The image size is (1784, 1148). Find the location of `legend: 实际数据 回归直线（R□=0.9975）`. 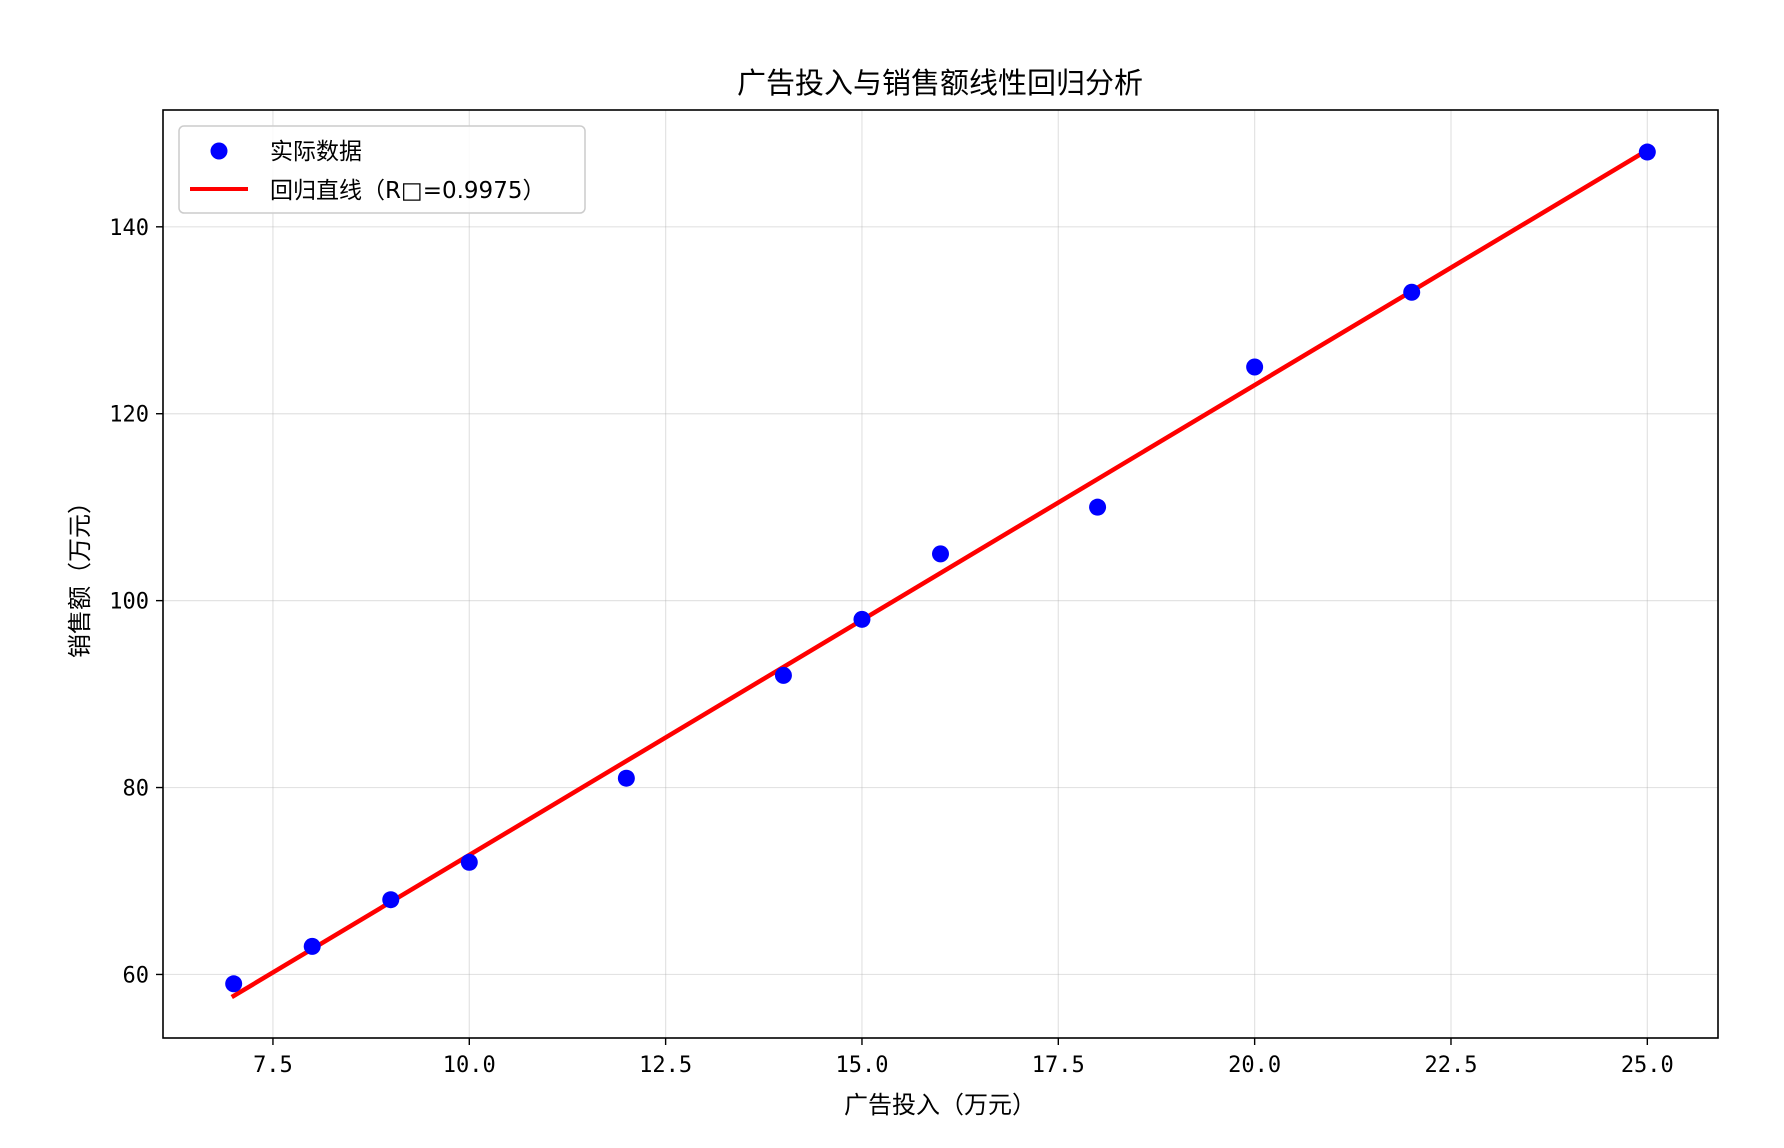

legend: 实际数据 回归直线（R□=0.9975） is located at coordinates (382, 169).